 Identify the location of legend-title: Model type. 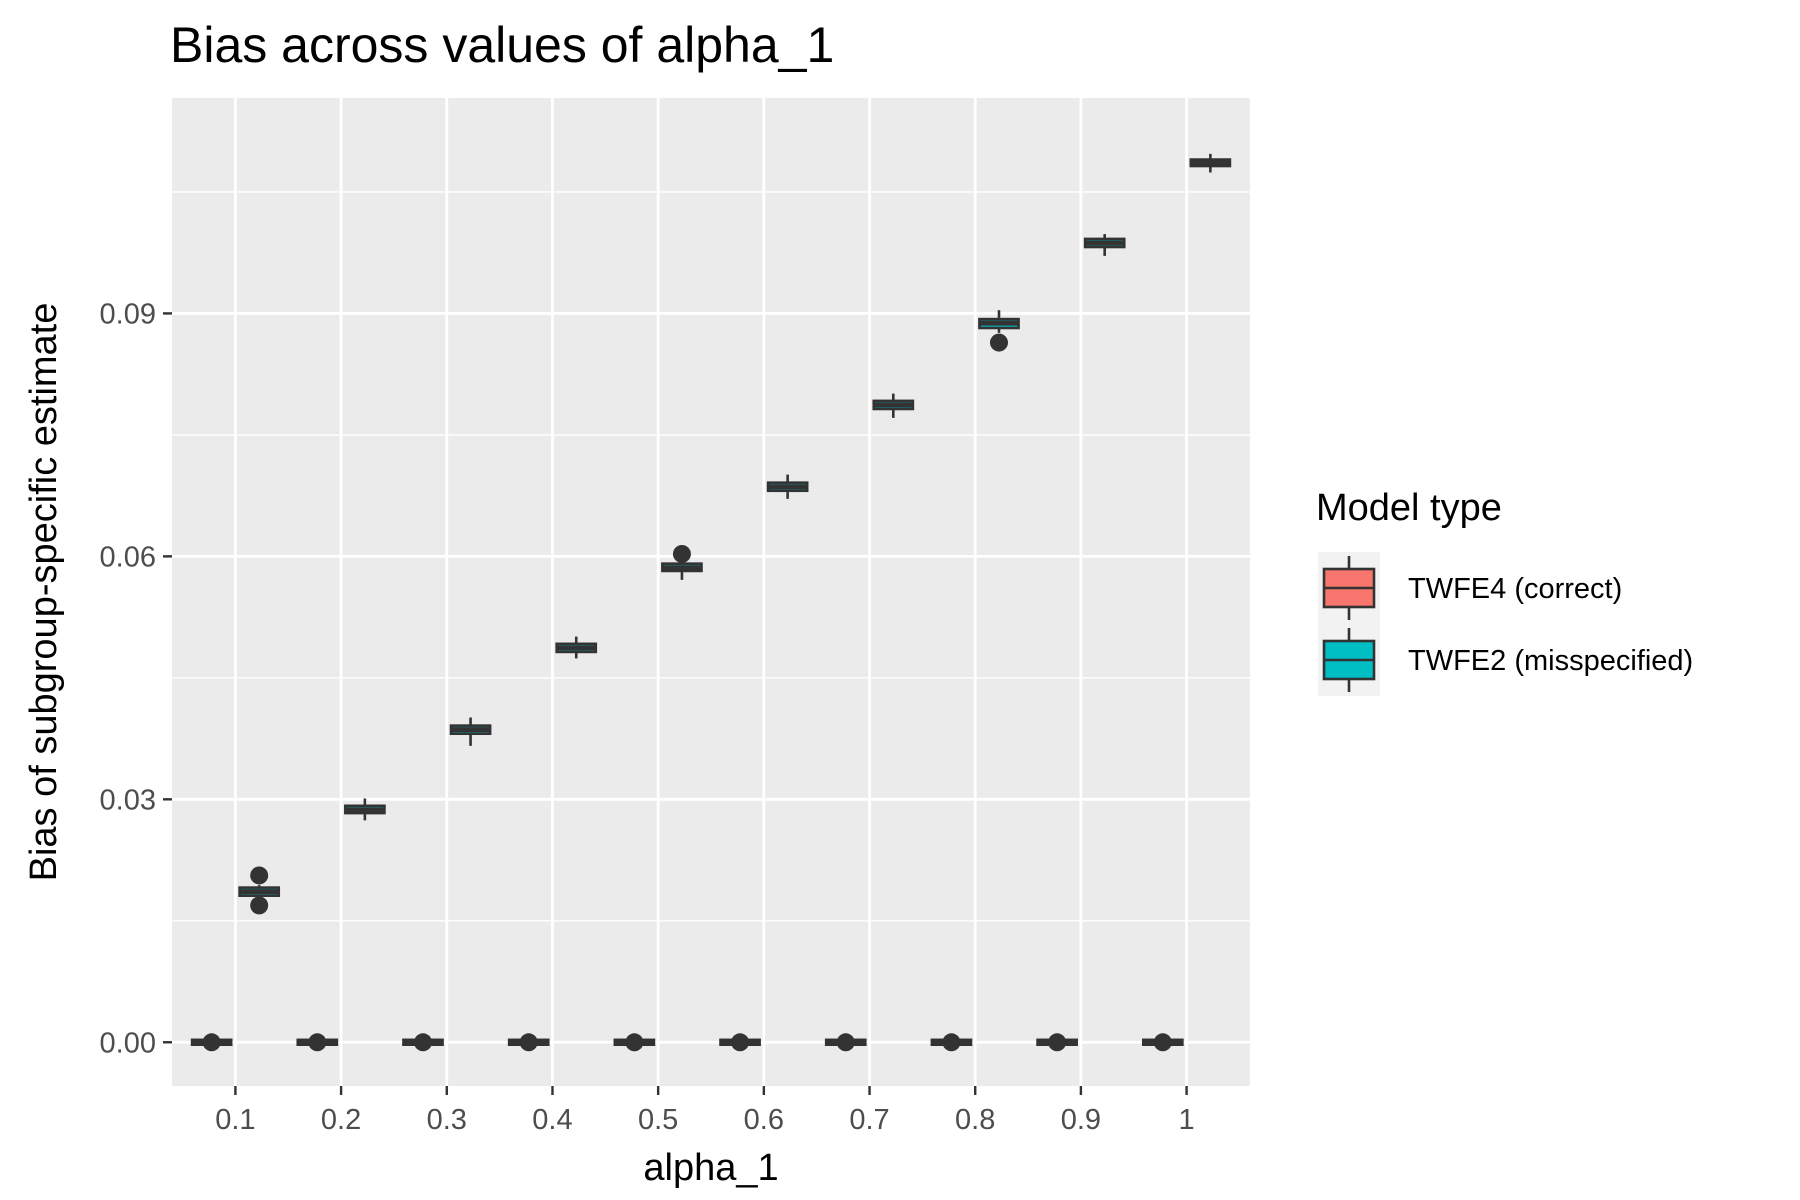
(1409, 508).